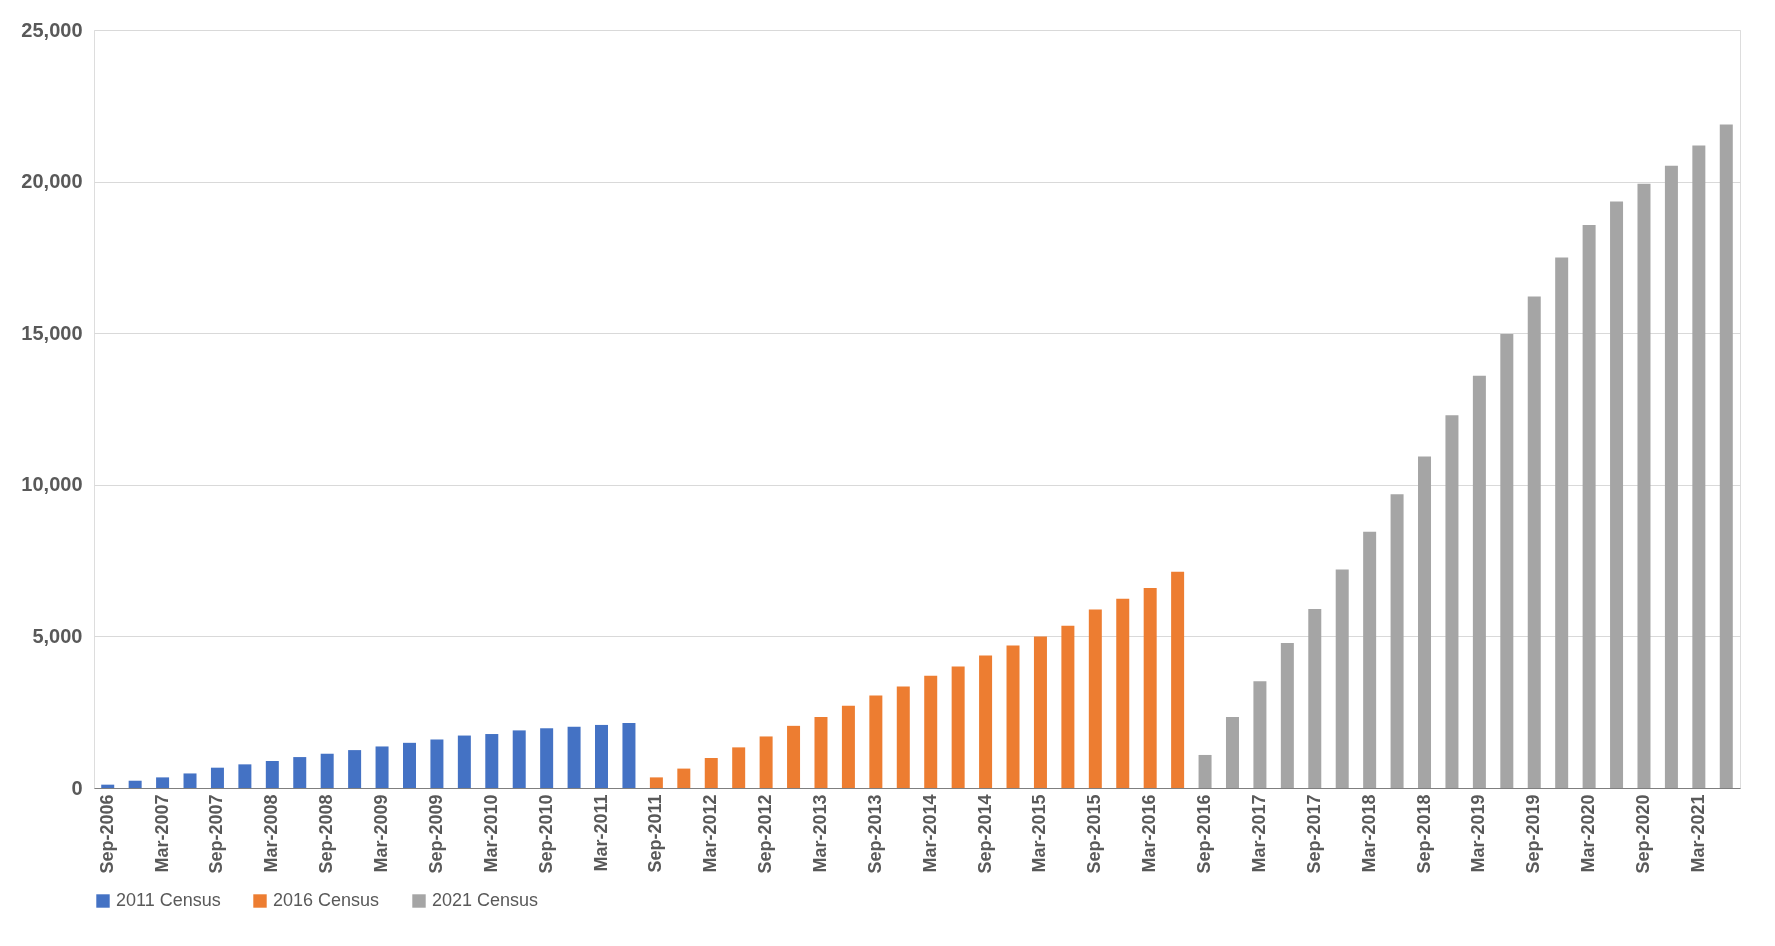 The image size is (1775, 946). What do you see at coordinates (1368, 833) in the screenshot?
I see `x-tick-label: Mar-2018` at bounding box center [1368, 833].